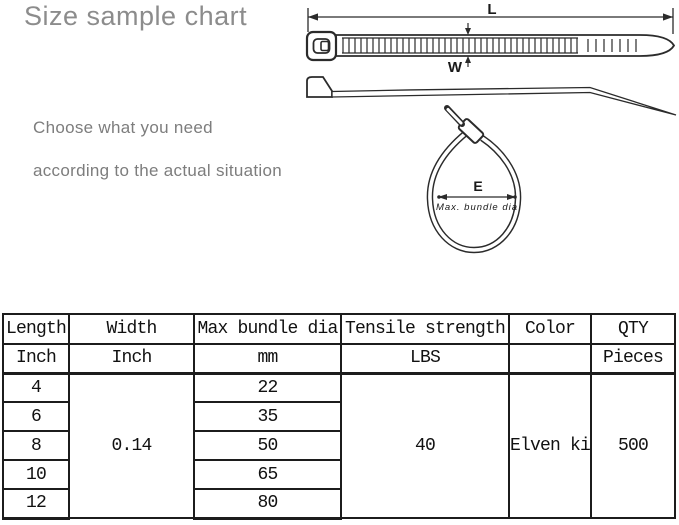 This screenshot has height=525, width=679. What do you see at coordinates (267, 387) in the screenshot?
I see `cell-max-bundle-dia: 22` at bounding box center [267, 387].